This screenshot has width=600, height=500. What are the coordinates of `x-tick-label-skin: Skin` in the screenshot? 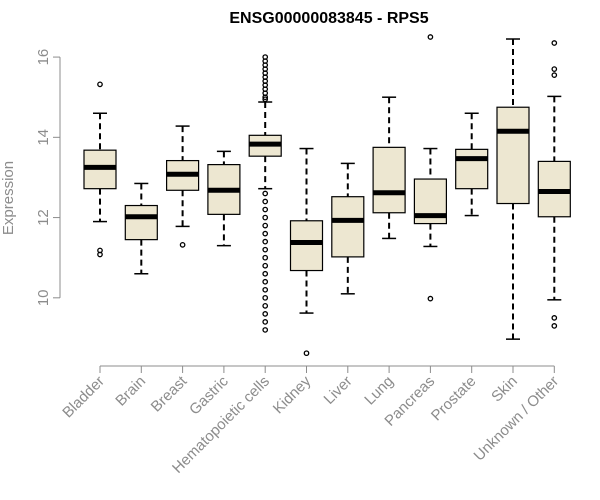 It's located at (504, 389).